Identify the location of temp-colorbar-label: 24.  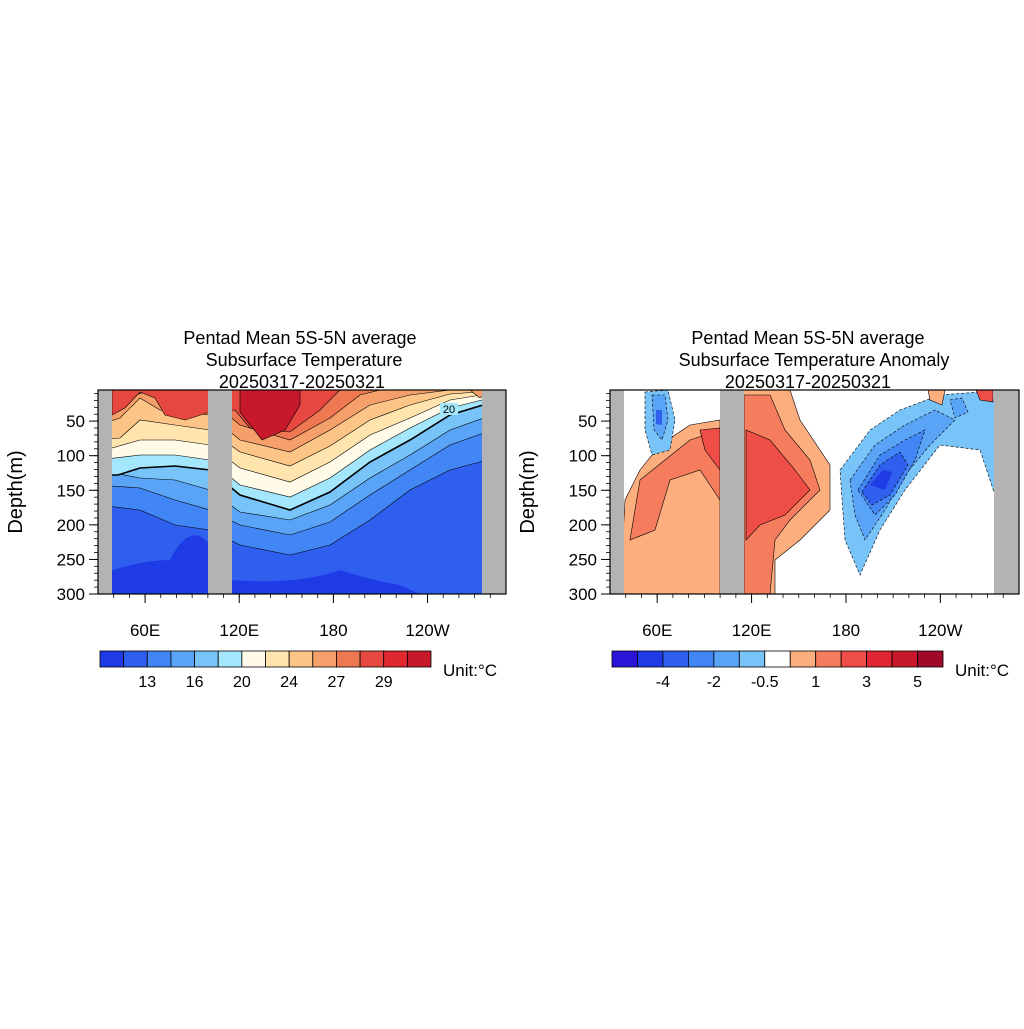
(289, 682).